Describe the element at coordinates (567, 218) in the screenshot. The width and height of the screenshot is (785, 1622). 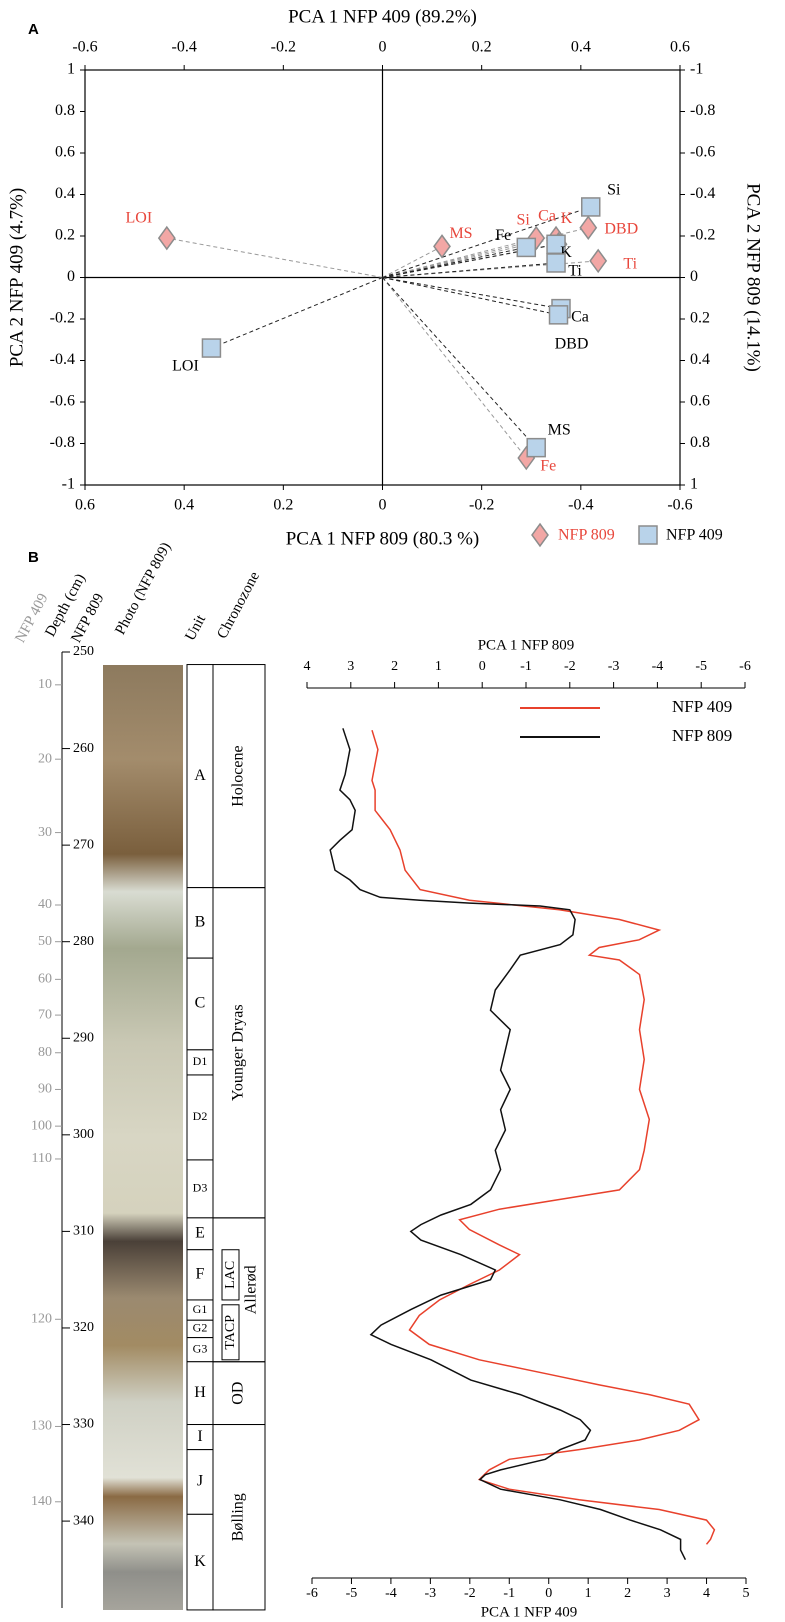
I see `point-label: K` at that location.